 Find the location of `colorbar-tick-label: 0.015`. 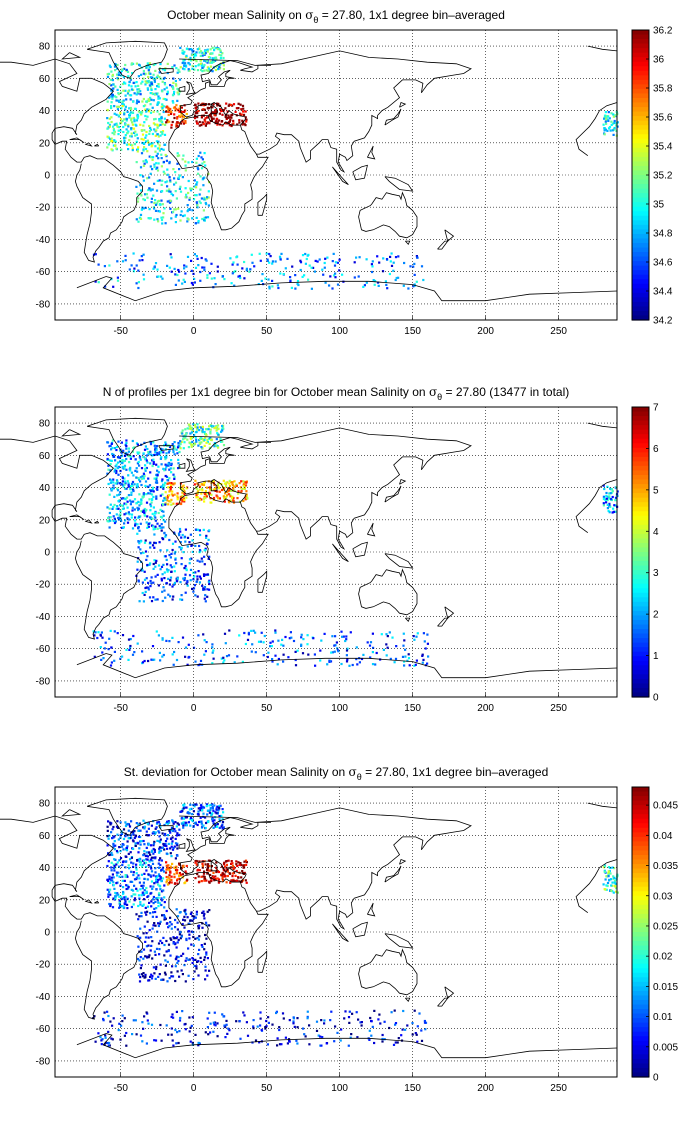

colorbar-tick-label: 0.015 is located at coordinates (665, 987).